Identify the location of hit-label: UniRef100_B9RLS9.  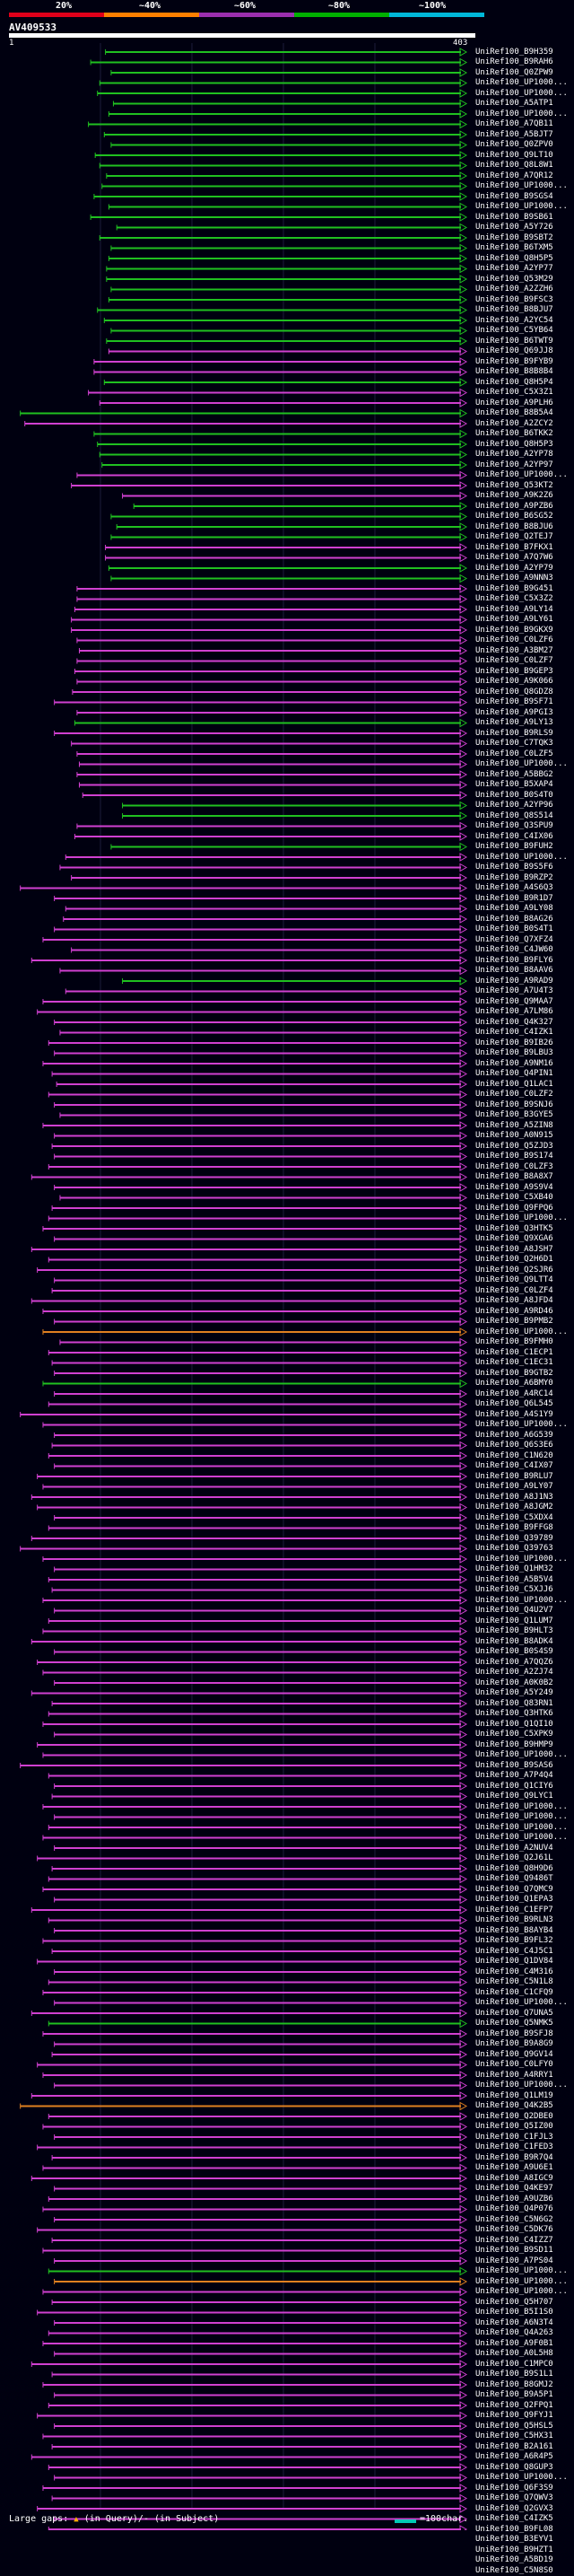
(514, 733).